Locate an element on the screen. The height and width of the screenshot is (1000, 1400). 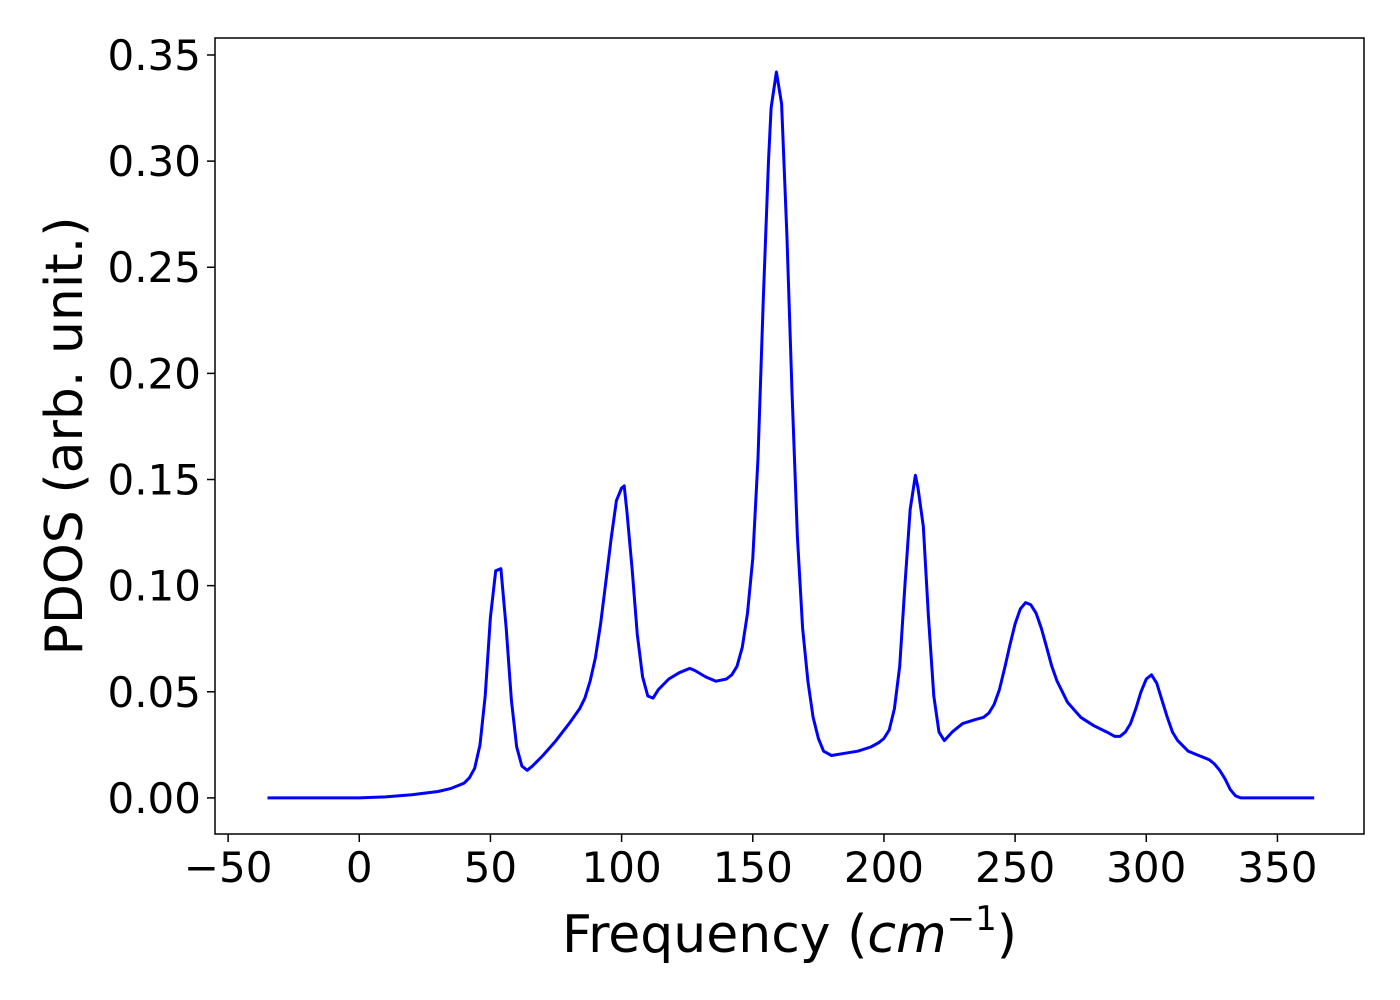
x-axis-ticks: −50 0 50 100 150 200 250 300 350 is located at coordinates (751, 863).